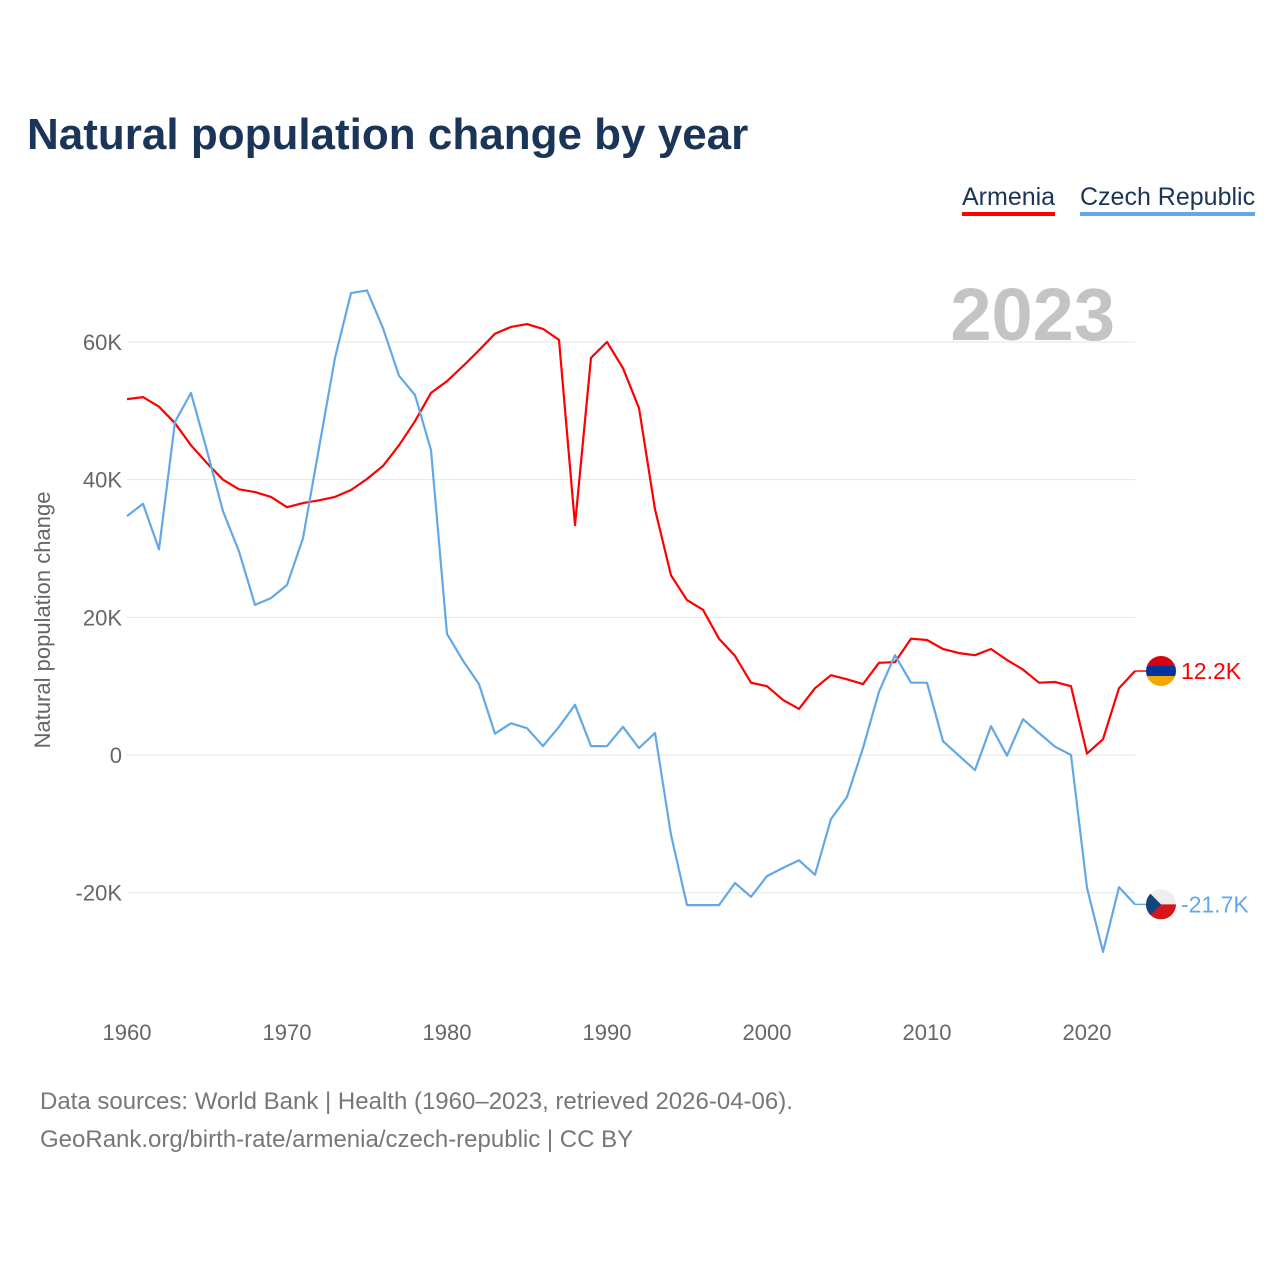 Image resolution: width=1280 pixels, height=1280 pixels. What do you see at coordinates (1161, 904) in the screenshot?
I see `czech-republic-flag-icon` at bounding box center [1161, 904].